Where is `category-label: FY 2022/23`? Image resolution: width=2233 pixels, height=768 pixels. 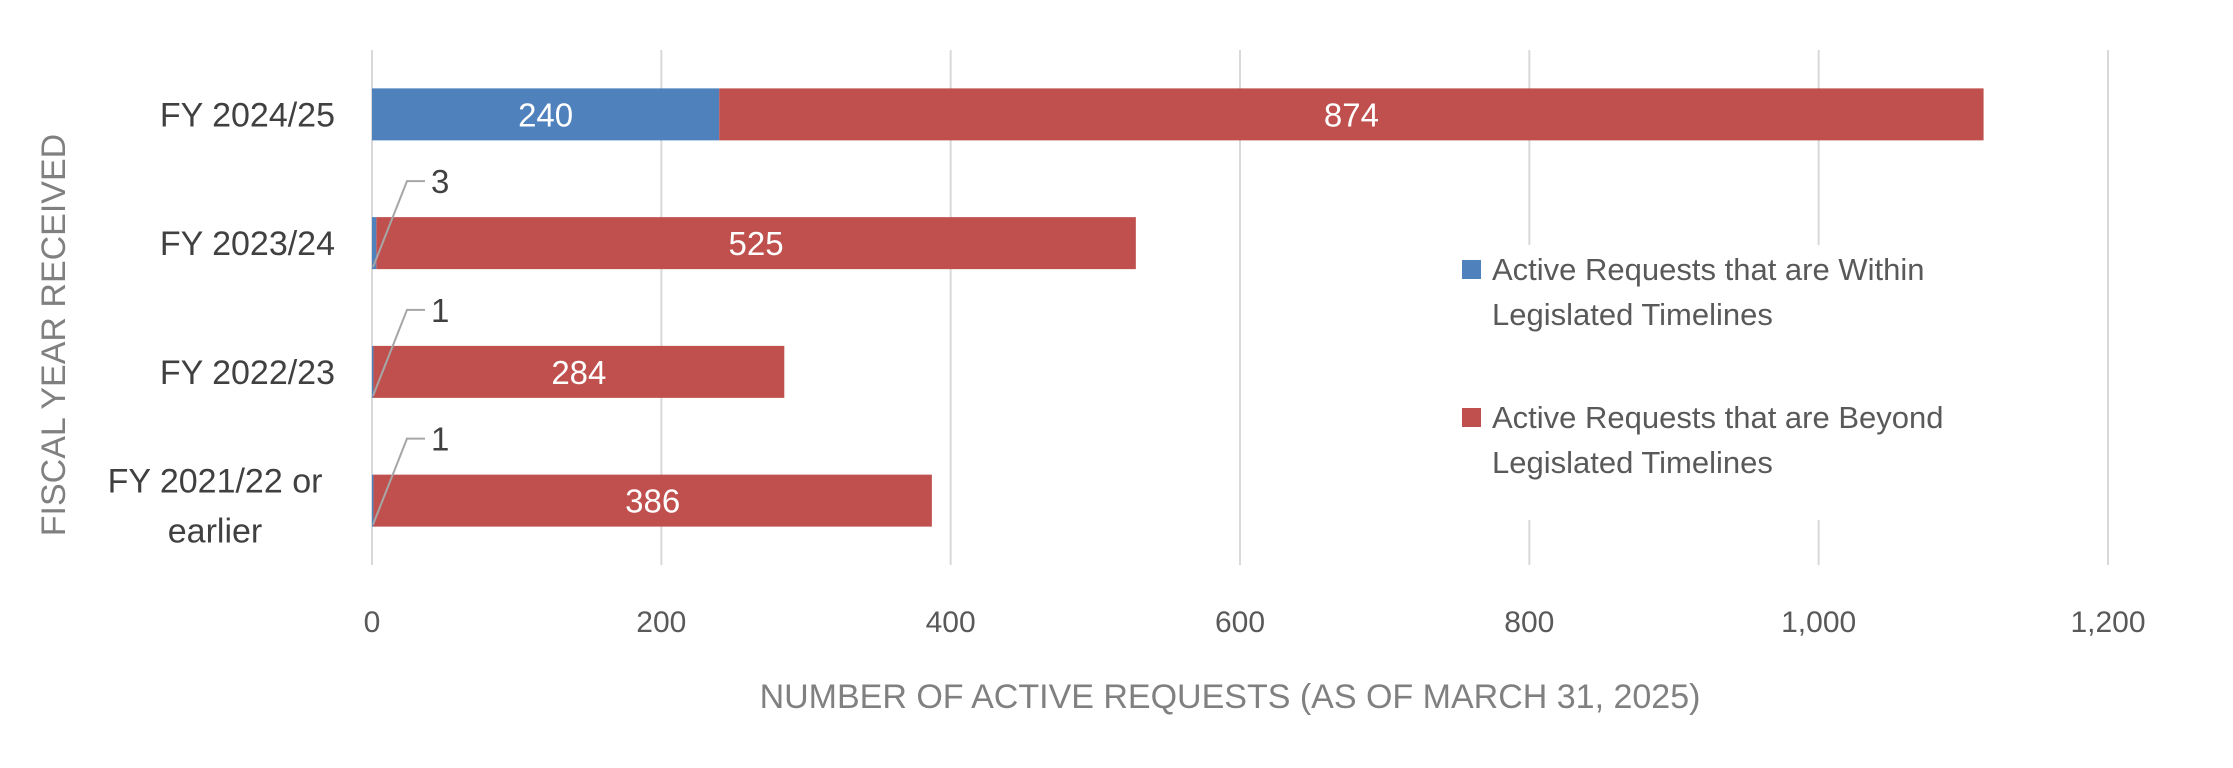 category-label: FY 2022/23 is located at coordinates (247, 373).